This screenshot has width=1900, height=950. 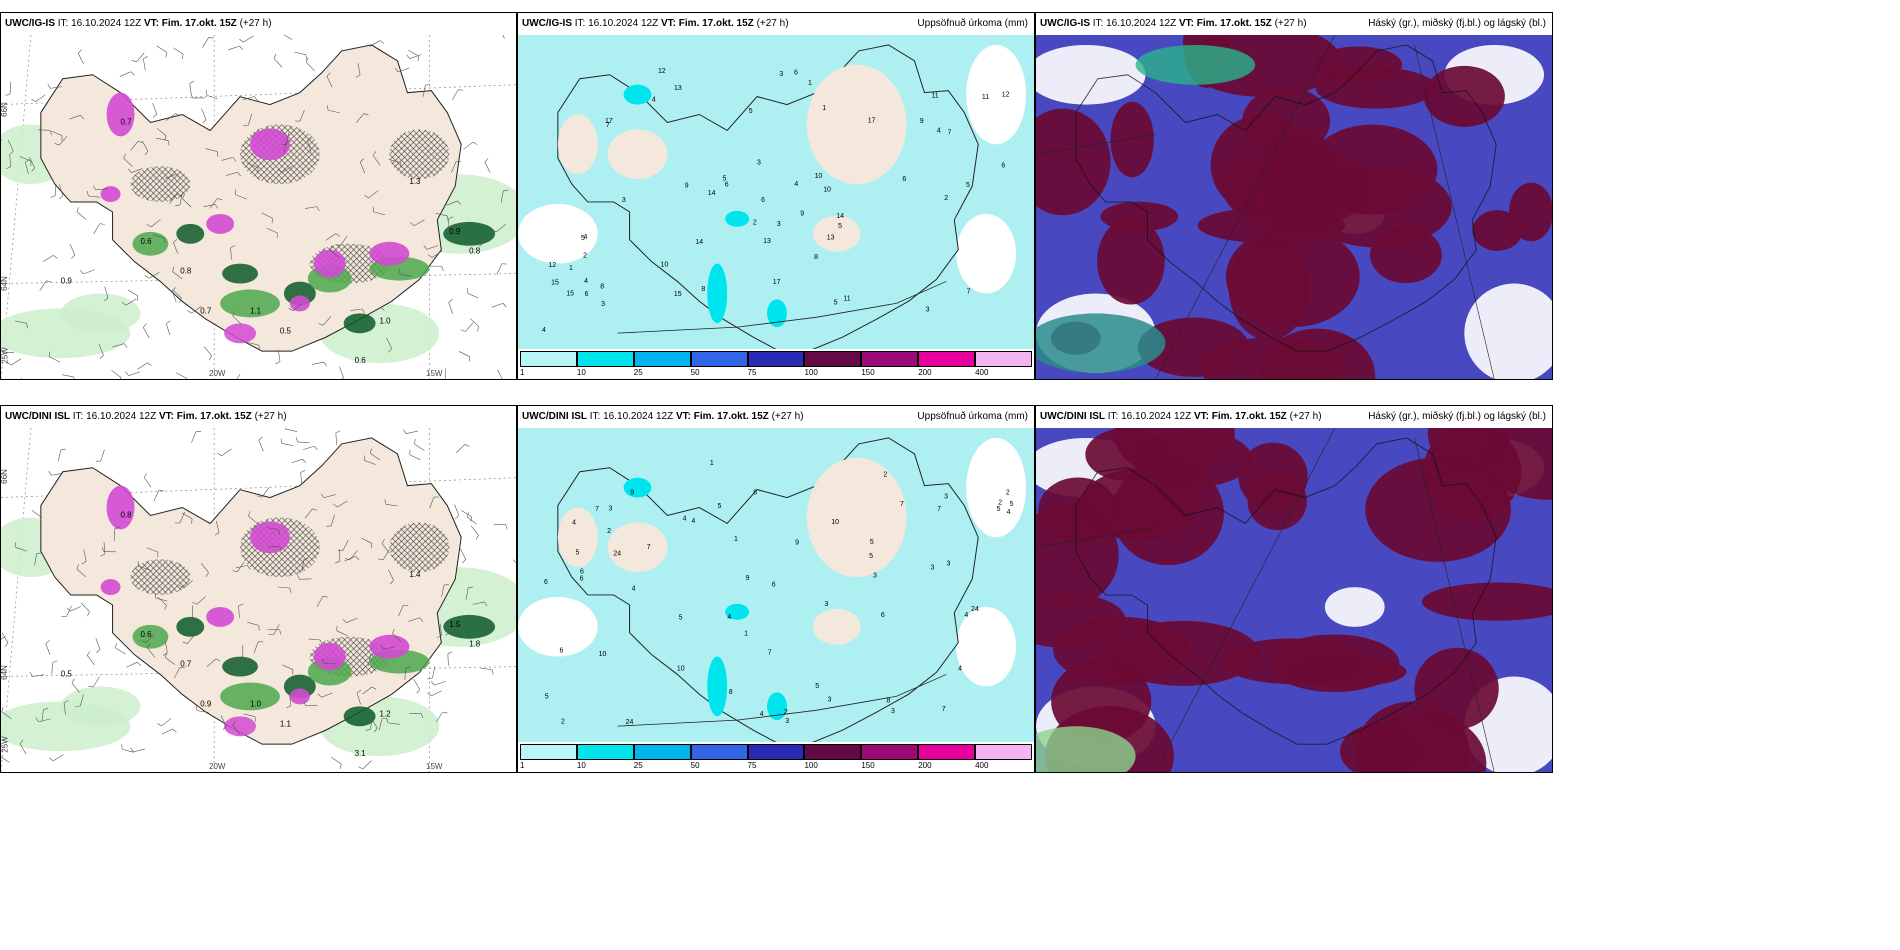 What do you see at coordinates (258, 600) in the screenshot?
I see `snow-map: 0.5 0.6 0.7 0.9 1.0 1.1 1.2 1.4 1.5 1.8 3.1 0.8` at bounding box center [258, 600].